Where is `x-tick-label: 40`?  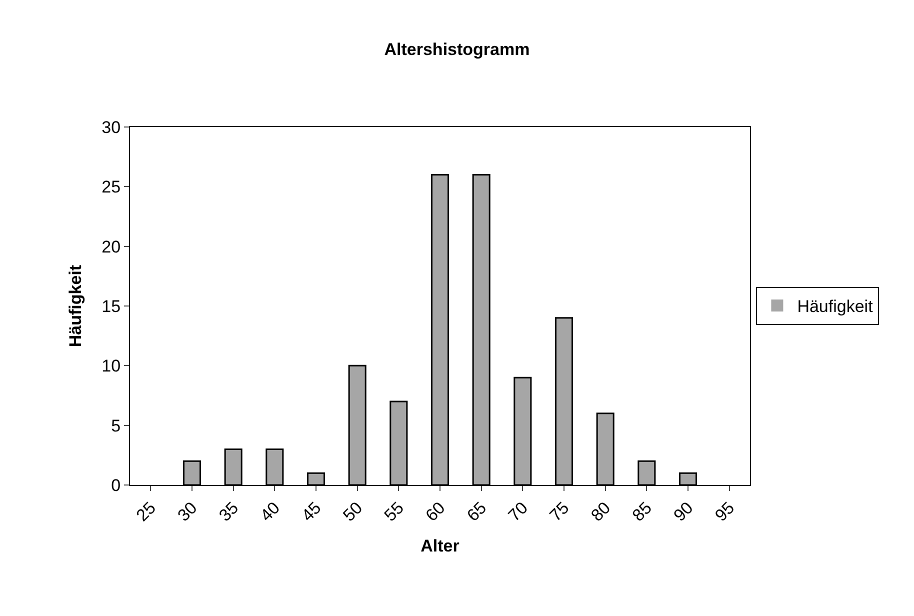 x-tick-label: 40 is located at coordinates (270, 512).